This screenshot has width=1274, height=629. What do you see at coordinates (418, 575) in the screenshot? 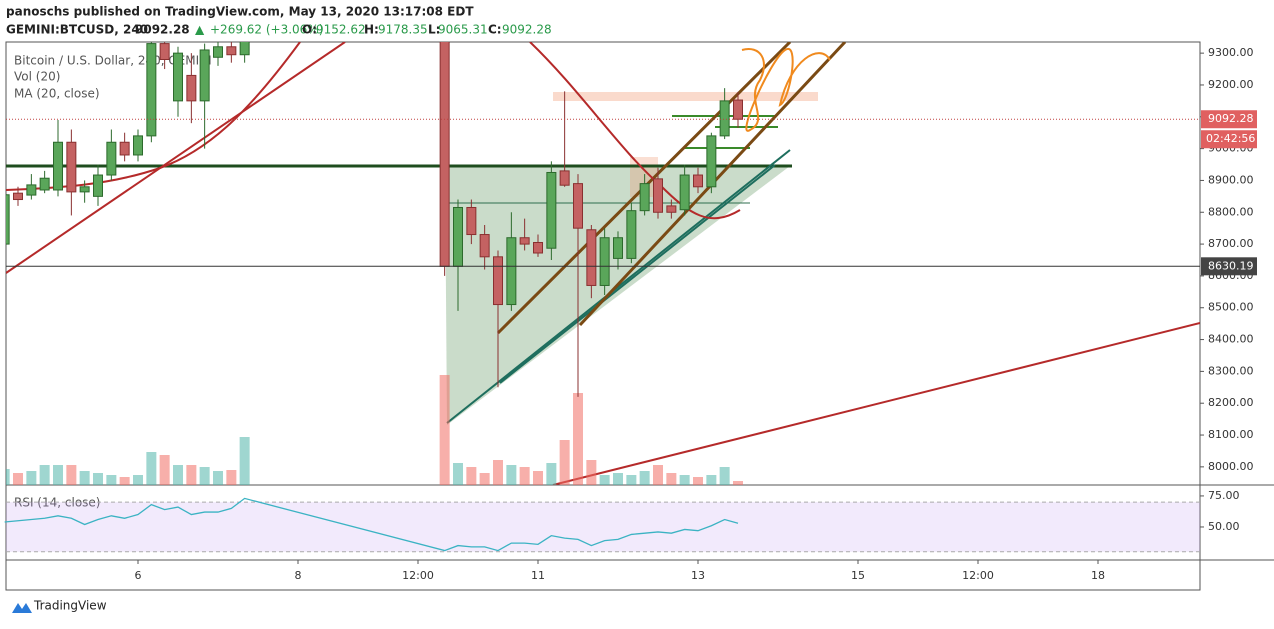
I see `x-tick-label: 12:00` at bounding box center [418, 575].